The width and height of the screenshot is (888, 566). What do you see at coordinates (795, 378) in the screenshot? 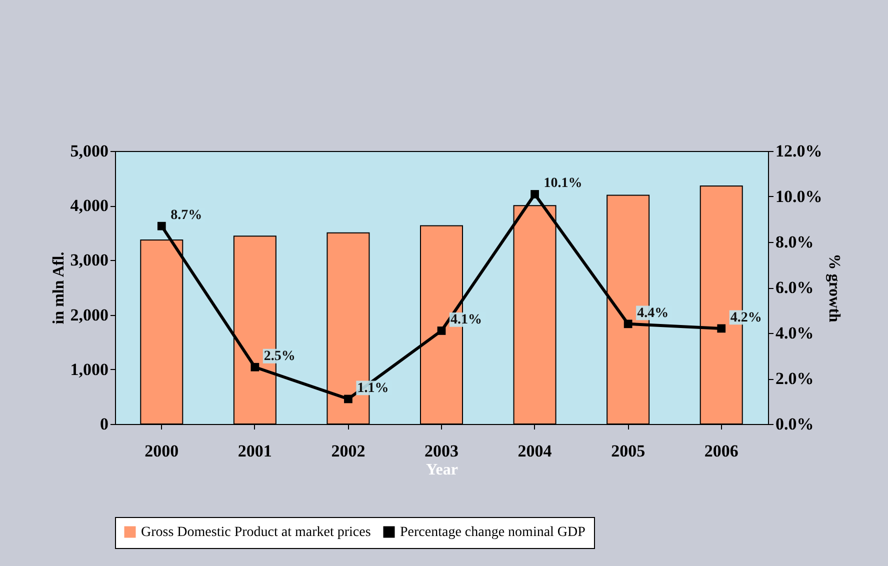
I see `y2-tick-label: 2.0%` at bounding box center [795, 378].